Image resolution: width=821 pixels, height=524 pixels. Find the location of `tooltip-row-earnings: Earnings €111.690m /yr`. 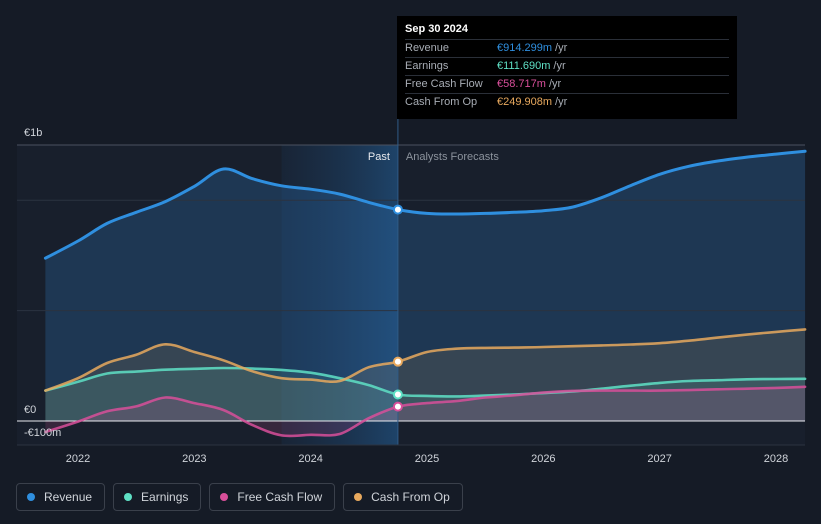

tooltip-row-earnings: Earnings €111.690m /yr is located at coordinates (567, 66).